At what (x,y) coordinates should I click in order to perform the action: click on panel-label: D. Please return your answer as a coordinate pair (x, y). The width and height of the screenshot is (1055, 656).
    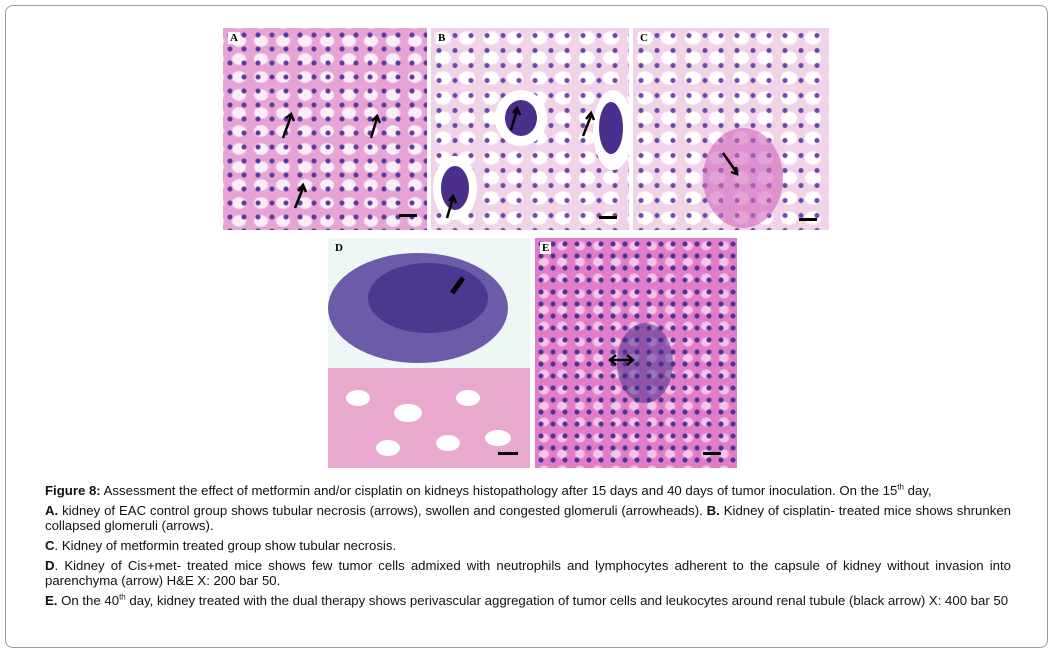
    Looking at the image, I should click on (339, 248).